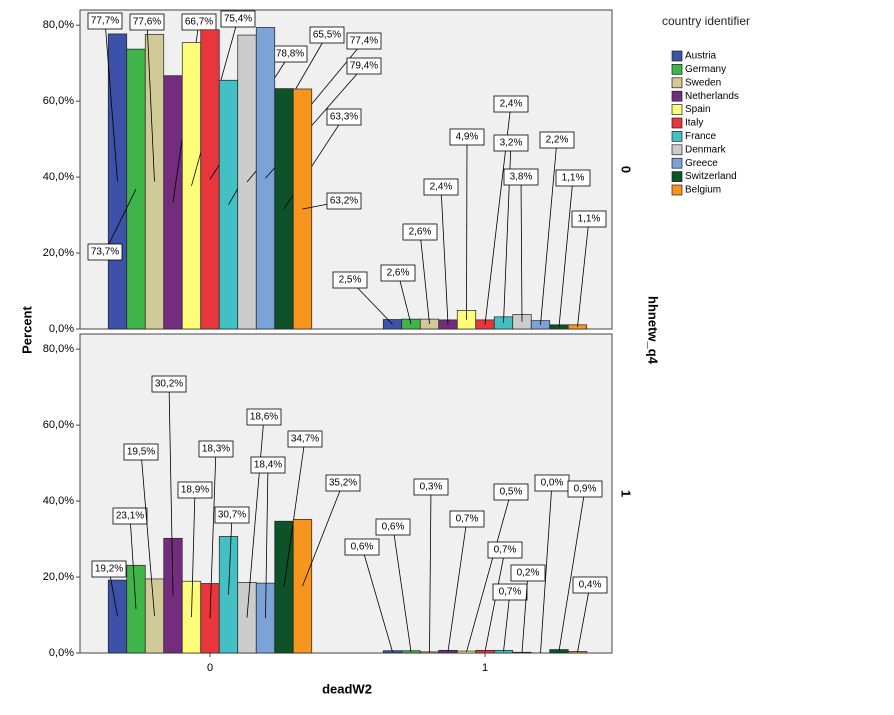 Image resolution: width=894 pixels, height=715 pixels. Describe the element at coordinates (290, 54) in the screenshot. I see `data-label: 78,8%` at that location.